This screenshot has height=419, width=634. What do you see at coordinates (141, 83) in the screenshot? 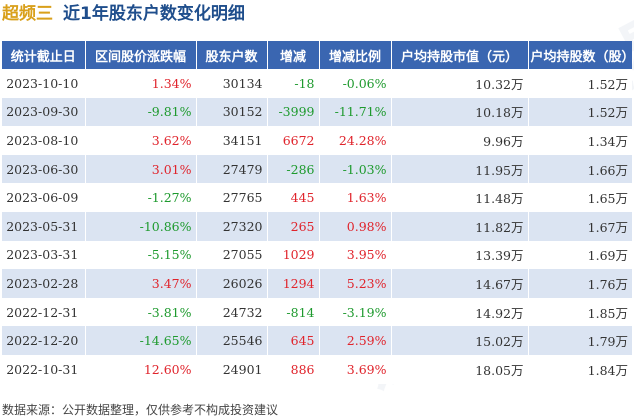
I see `cell-price-change: 1.34%` at bounding box center [141, 83].